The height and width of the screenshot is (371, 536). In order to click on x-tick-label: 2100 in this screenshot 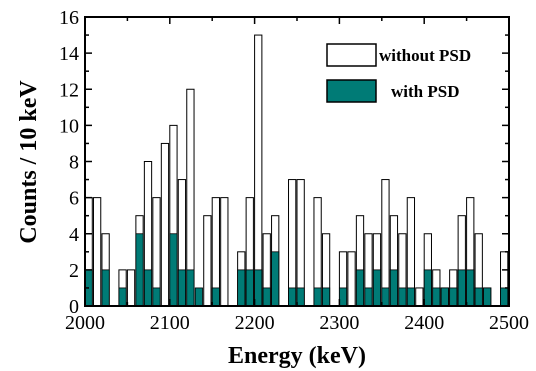, I will do `click(170, 323)`.